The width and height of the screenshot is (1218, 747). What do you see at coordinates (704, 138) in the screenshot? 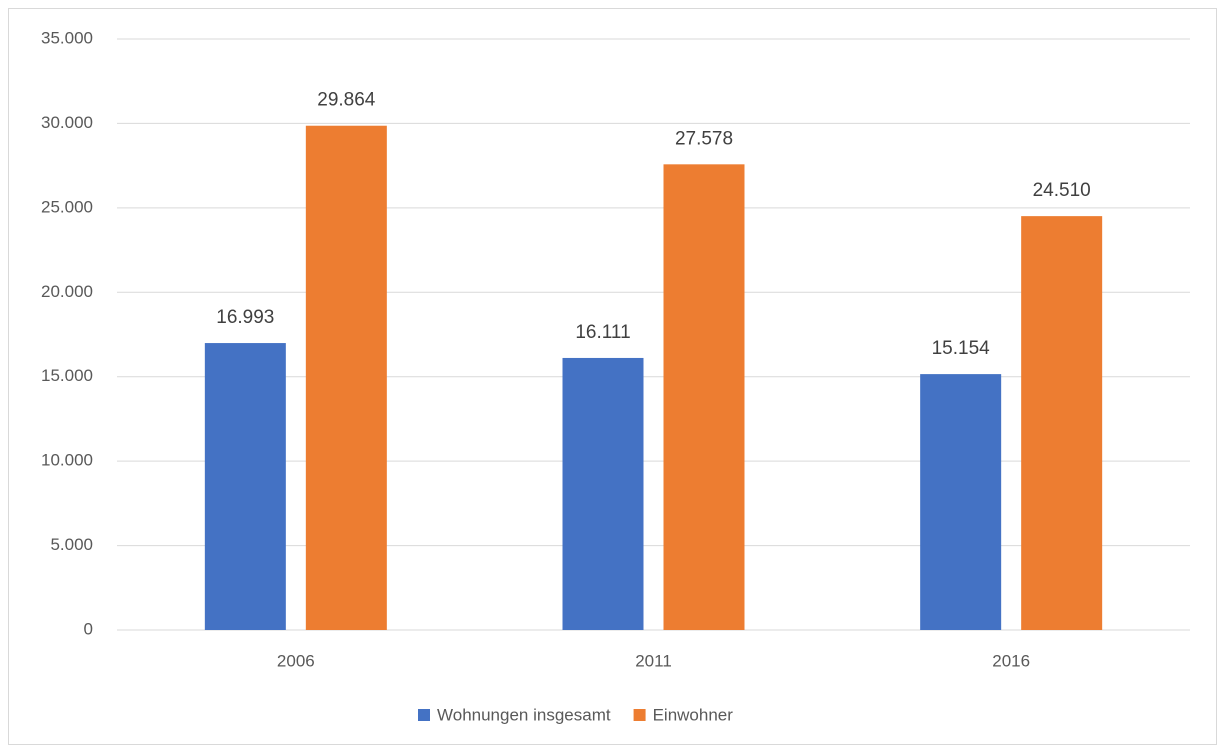
I see `data-label: 27.578` at bounding box center [704, 138].